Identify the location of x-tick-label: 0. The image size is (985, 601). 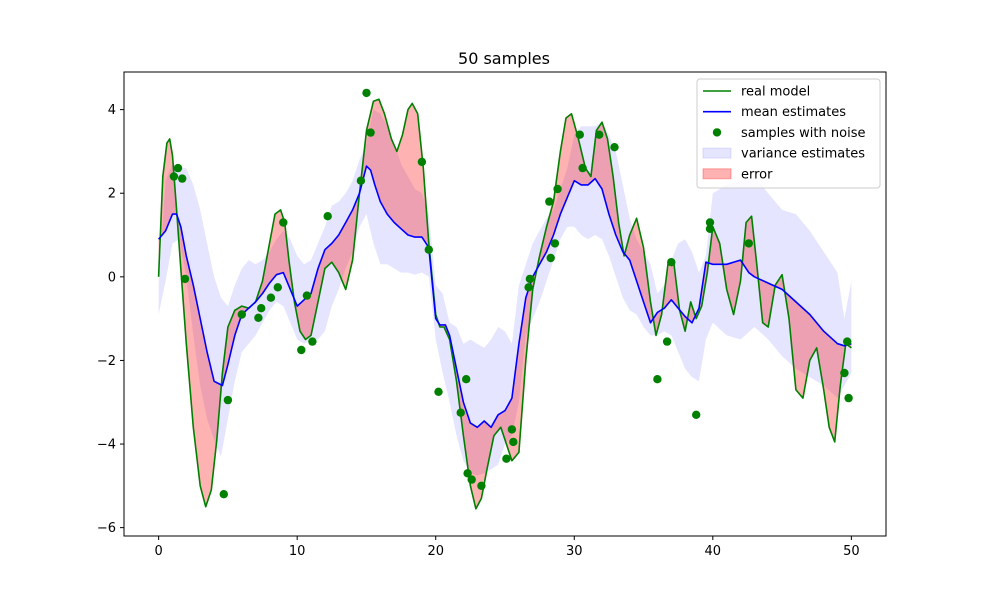
(158, 551).